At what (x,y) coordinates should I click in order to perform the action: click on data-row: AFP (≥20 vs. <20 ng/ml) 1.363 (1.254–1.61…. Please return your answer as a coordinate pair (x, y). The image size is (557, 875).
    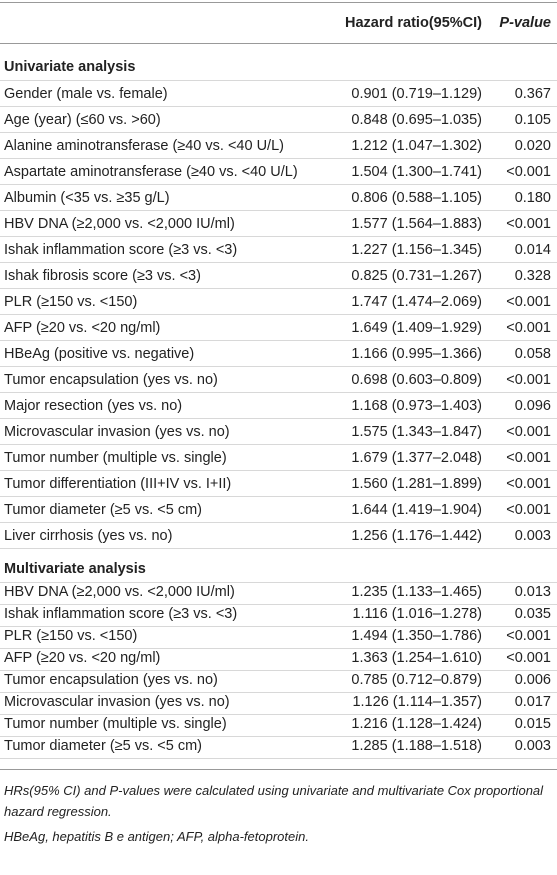
    Looking at the image, I should click on (278, 660).